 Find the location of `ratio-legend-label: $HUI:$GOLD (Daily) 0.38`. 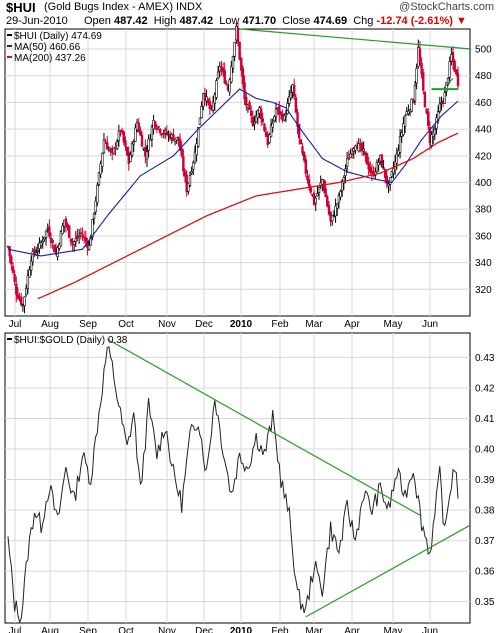

ratio-legend-label: $HUI:$GOLD (Daily) 0.38 is located at coordinates (71, 340).